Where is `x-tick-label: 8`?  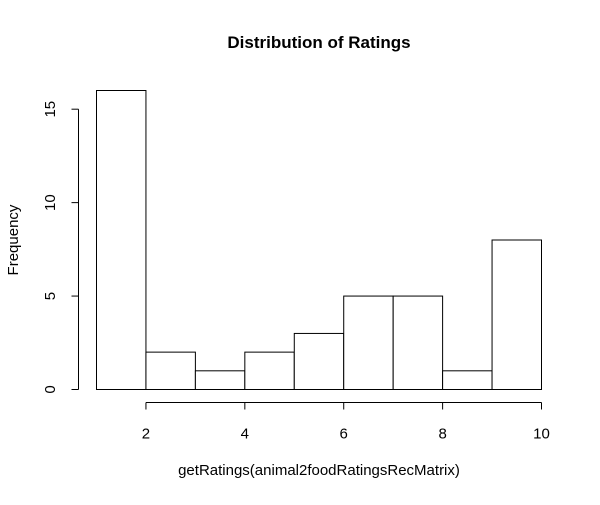 x-tick-label: 8 is located at coordinates (442, 434).